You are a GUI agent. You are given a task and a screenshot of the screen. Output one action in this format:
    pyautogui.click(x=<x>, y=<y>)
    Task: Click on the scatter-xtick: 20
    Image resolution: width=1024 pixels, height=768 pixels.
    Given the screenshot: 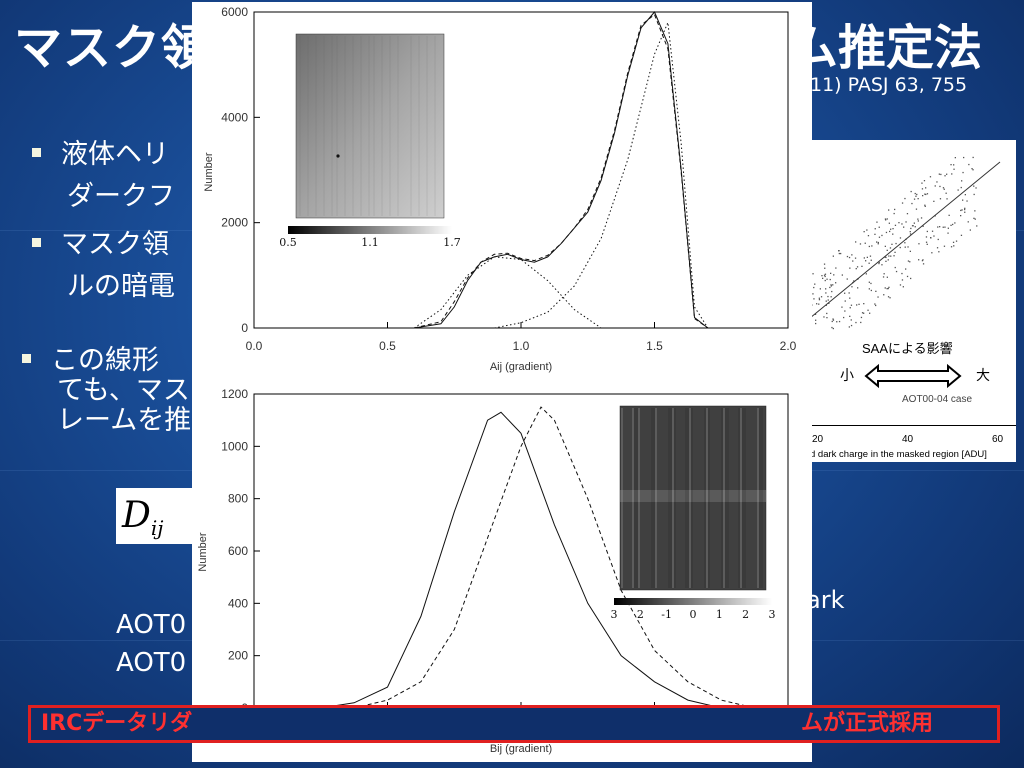 What is the action you would take?
    pyautogui.click(x=818, y=439)
    